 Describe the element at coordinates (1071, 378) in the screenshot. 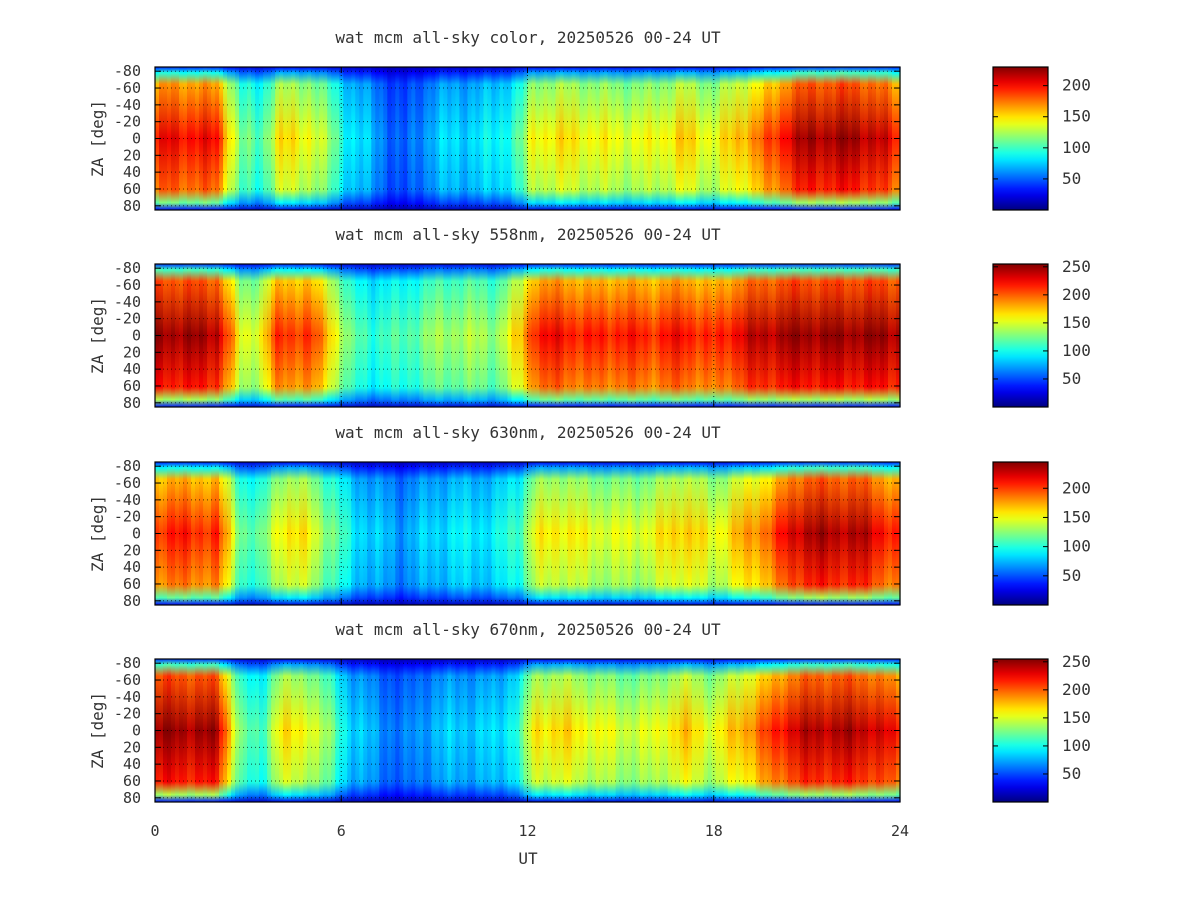

I see `colorbar-tick-label: 50` at that location.